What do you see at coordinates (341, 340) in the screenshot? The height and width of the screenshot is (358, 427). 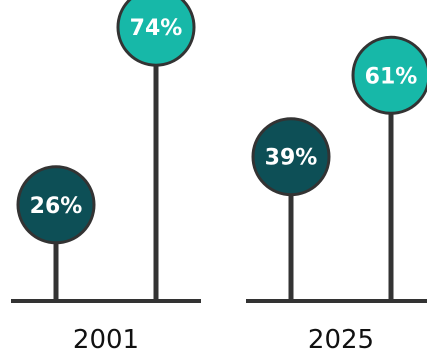 I see `category-label-2025: 2025` at bounding box center [341, 340].